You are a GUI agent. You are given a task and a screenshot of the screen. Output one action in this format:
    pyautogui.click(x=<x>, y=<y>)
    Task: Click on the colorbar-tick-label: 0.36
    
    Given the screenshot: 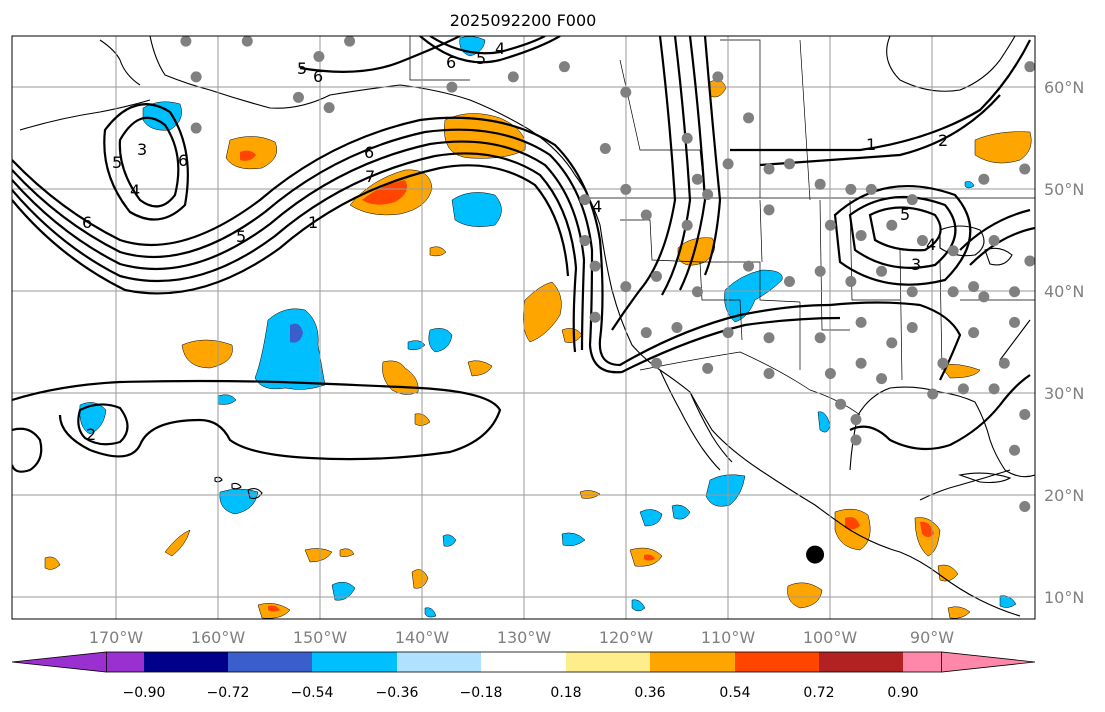 What is the action you would take?
    pyautogui.click(x=649, y=693)
    